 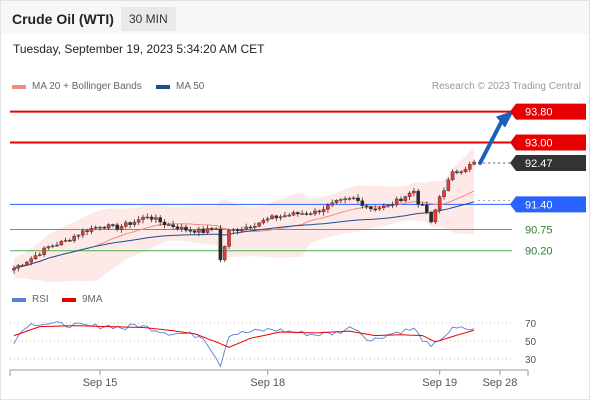 I want to click on time-axis: Sep 15 Sep 18 Sep 19 Sep 28, so click(x=269, y=379).